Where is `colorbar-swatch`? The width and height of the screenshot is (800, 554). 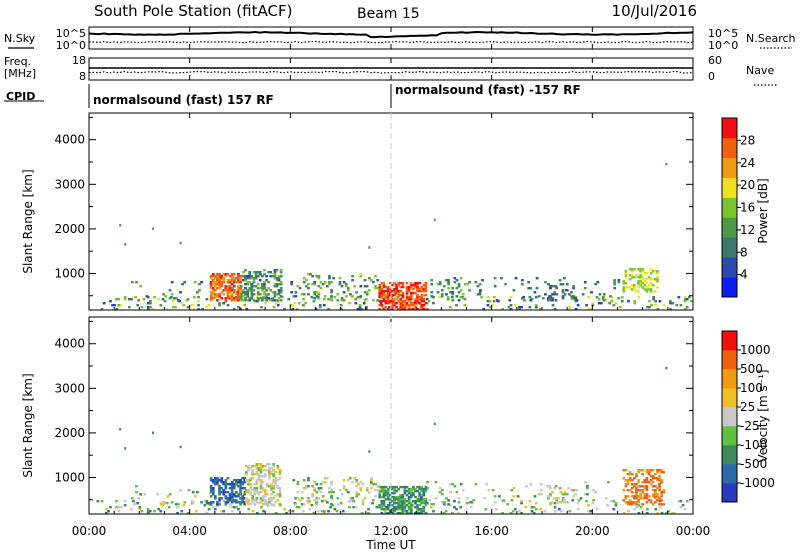 colorbar-swatch is located at coordinates (729, 474).